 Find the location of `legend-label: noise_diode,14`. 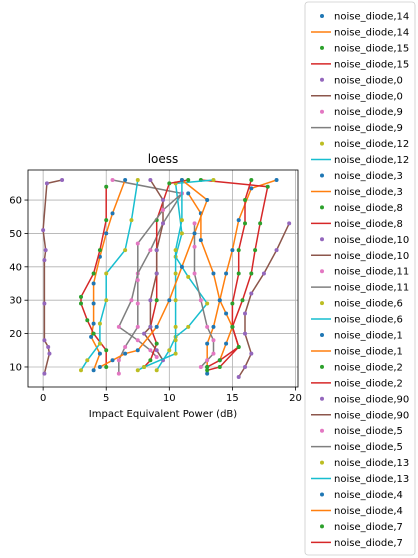

legend-label: noise_diode,14 is located at coordinates (371, 17).